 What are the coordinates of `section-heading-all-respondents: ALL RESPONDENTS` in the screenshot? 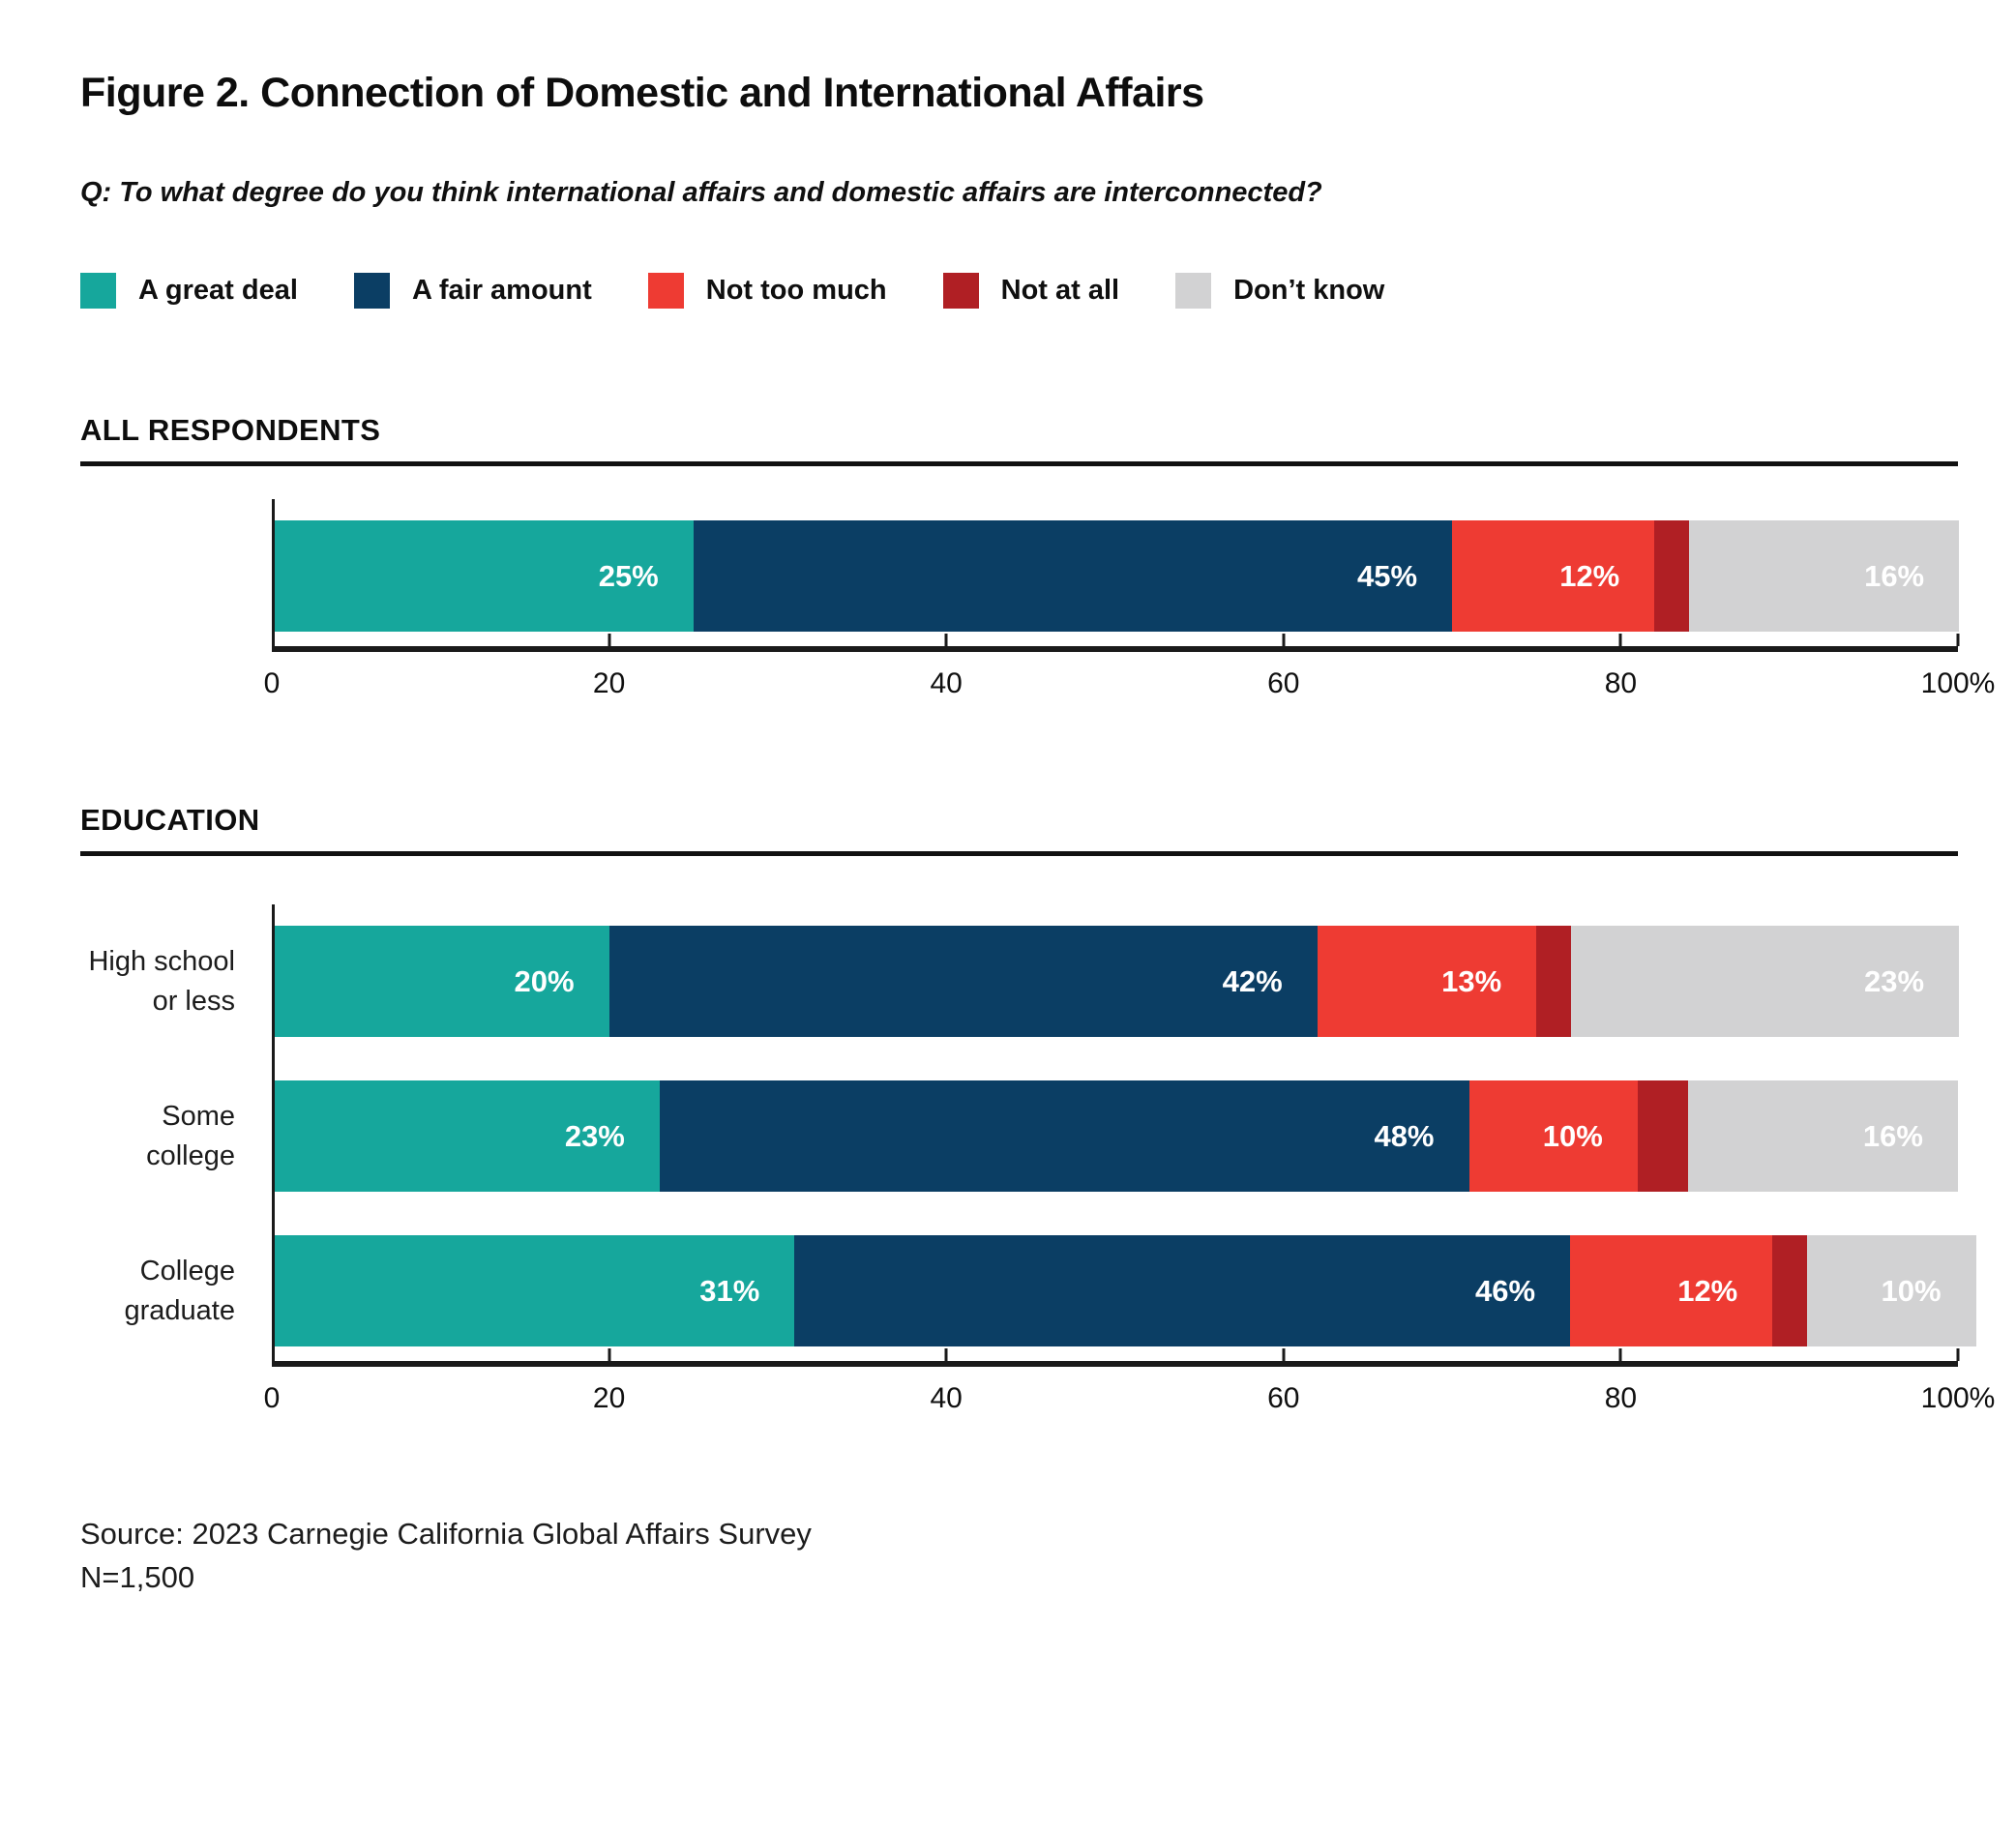 It's located at (231, 430).